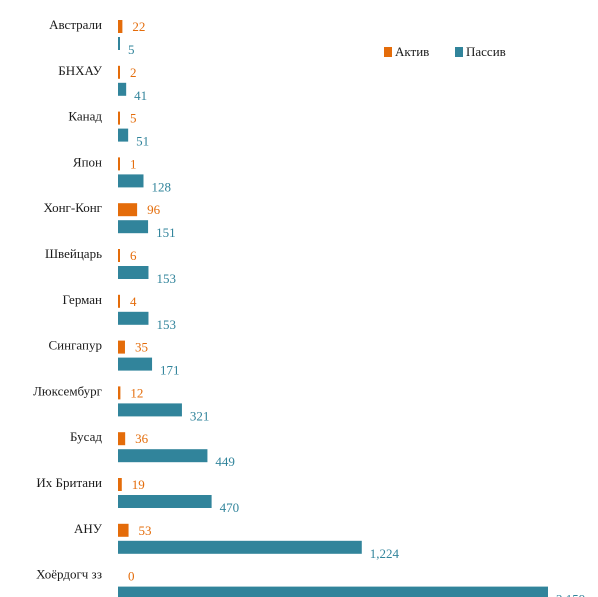 The height and width of the screenshot is (597, 598). I want to click on category-label: Хоёрдогч зз, so click(69, 574).